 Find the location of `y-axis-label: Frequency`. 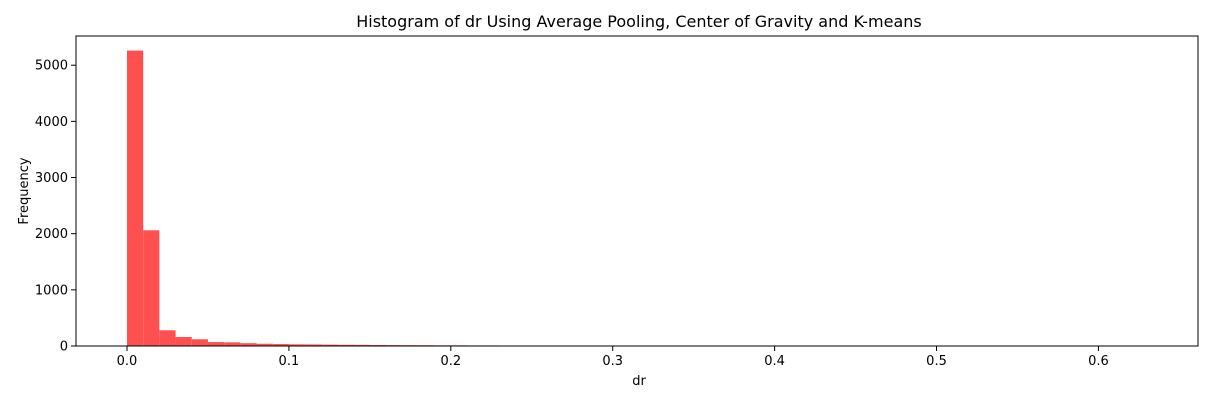

y-axis-label: Frequency is located at coordinates (24, 190).